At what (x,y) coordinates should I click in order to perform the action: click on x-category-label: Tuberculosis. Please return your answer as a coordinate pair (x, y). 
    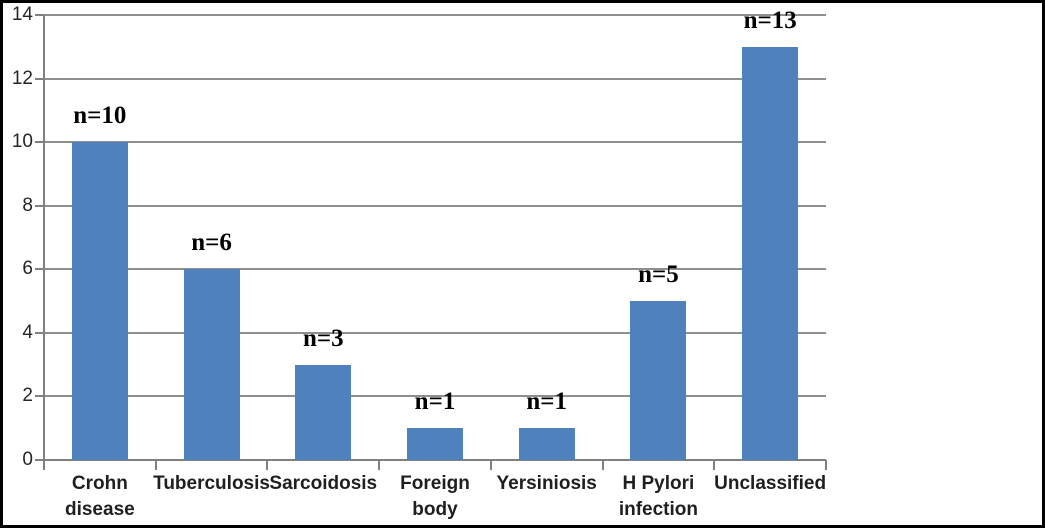
    Looking at the image, I should click on (211, 483).